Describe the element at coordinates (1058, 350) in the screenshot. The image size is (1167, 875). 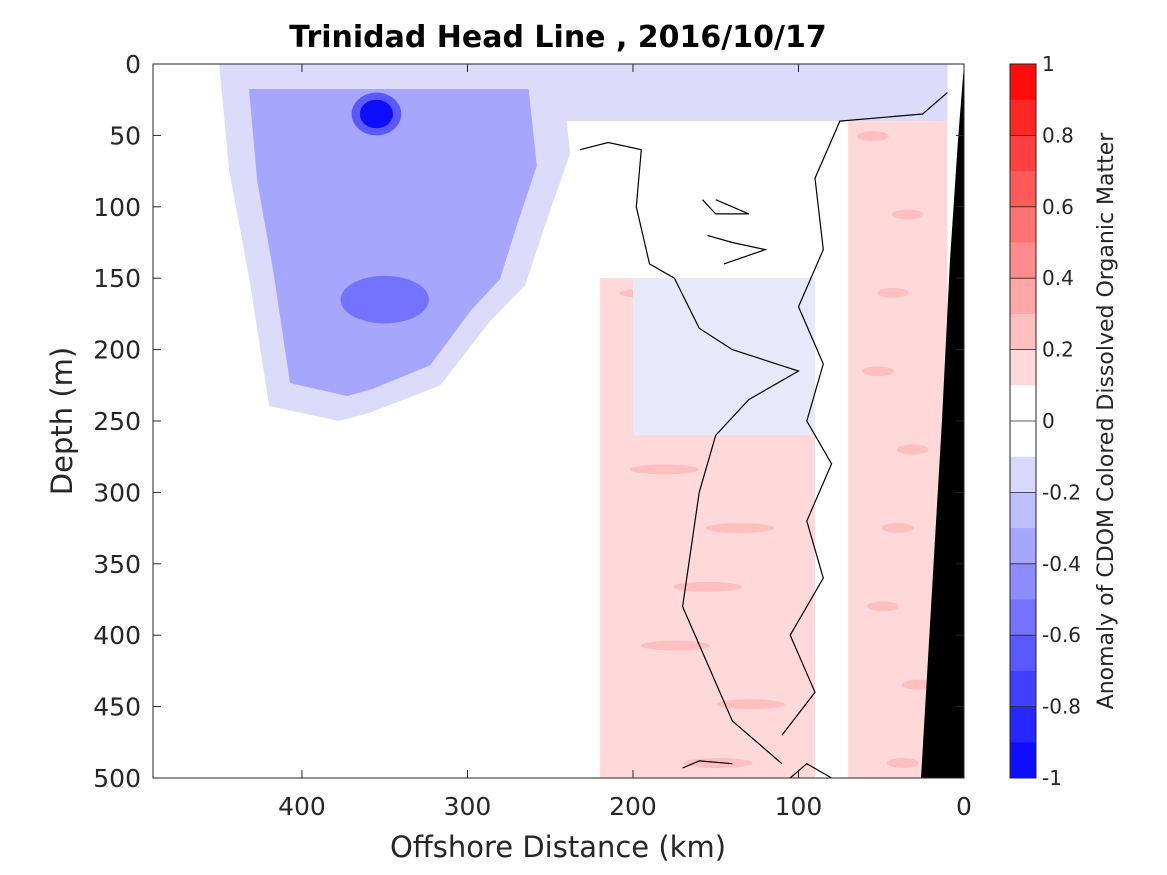
I see `colorbar-tick-label: 0.2` at that location.